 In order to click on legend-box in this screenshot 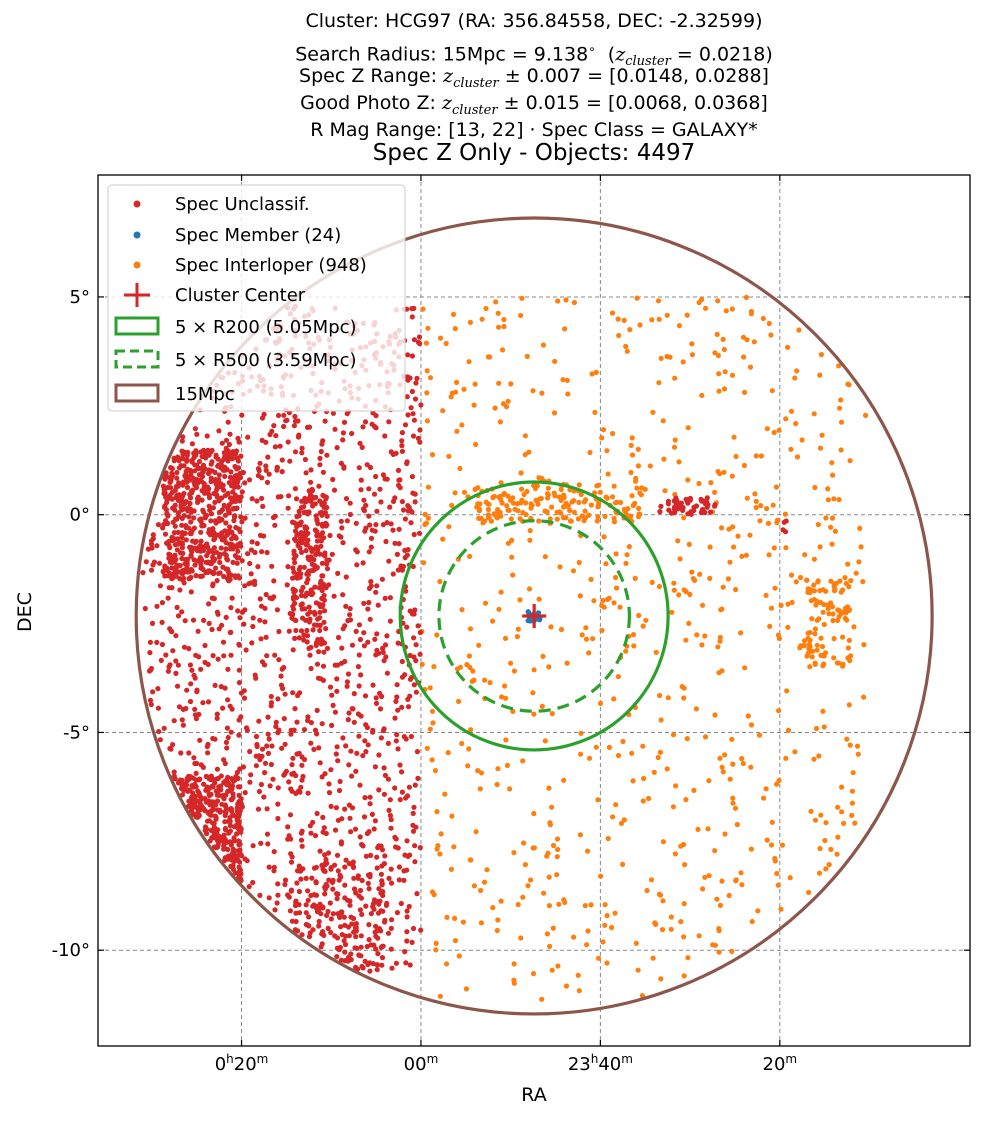, I will do `click(256, 298)`.